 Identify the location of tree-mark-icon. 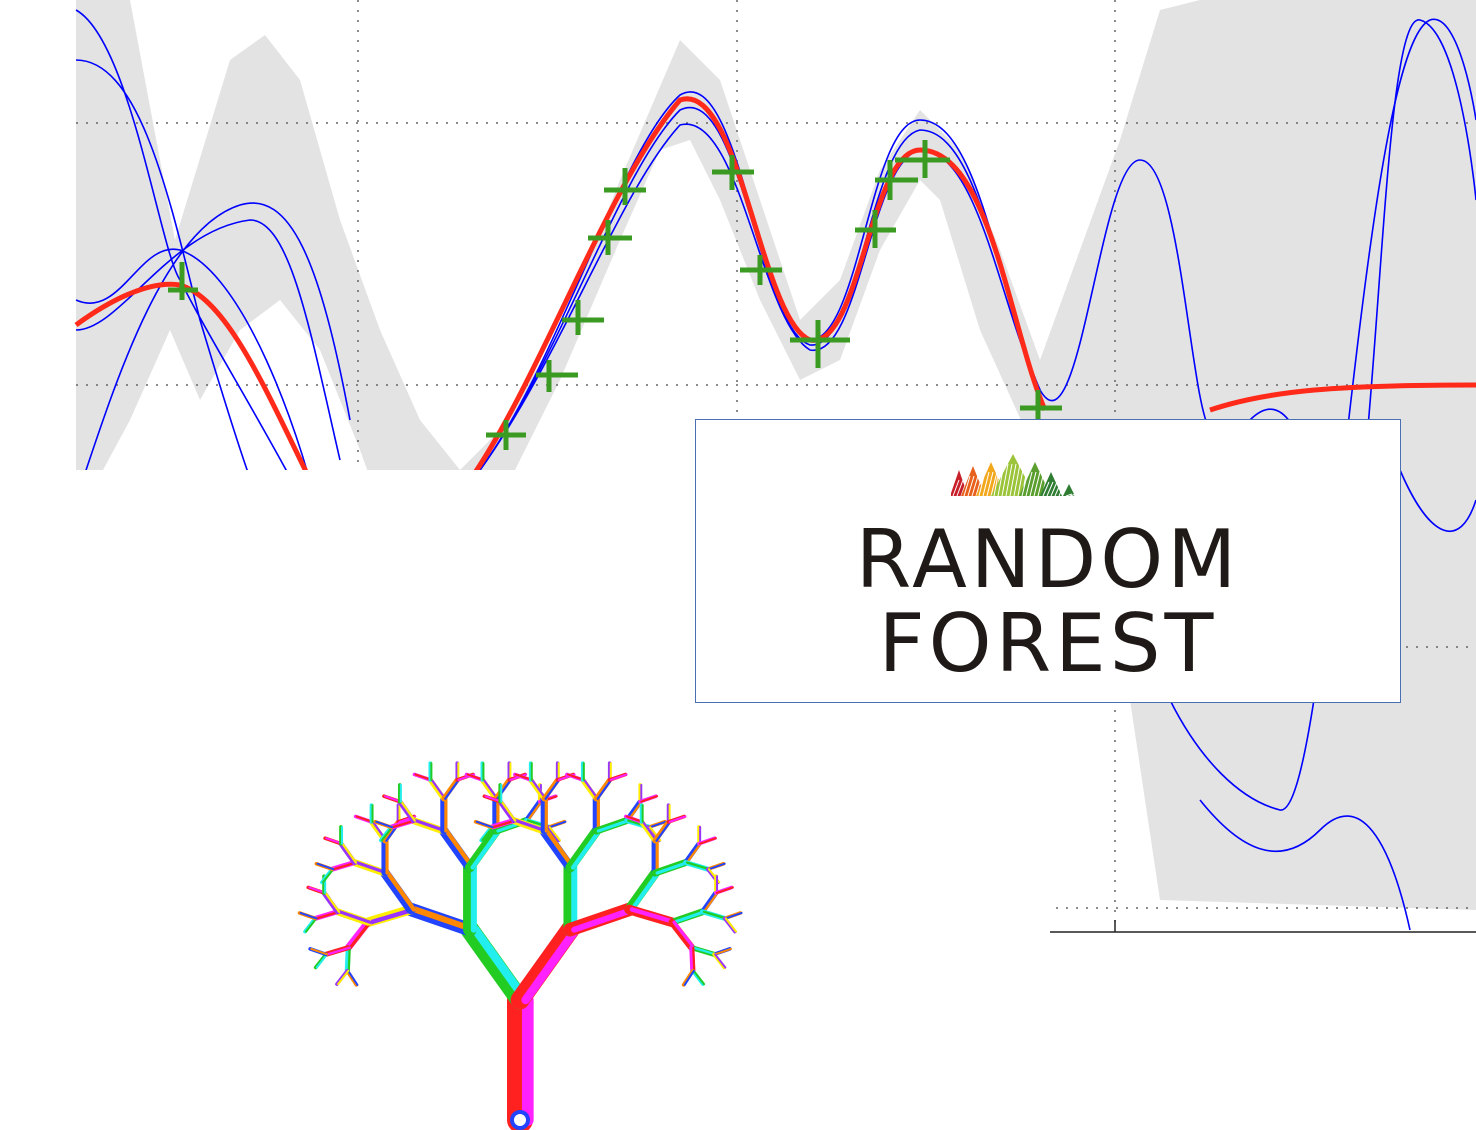
(1016, 475).